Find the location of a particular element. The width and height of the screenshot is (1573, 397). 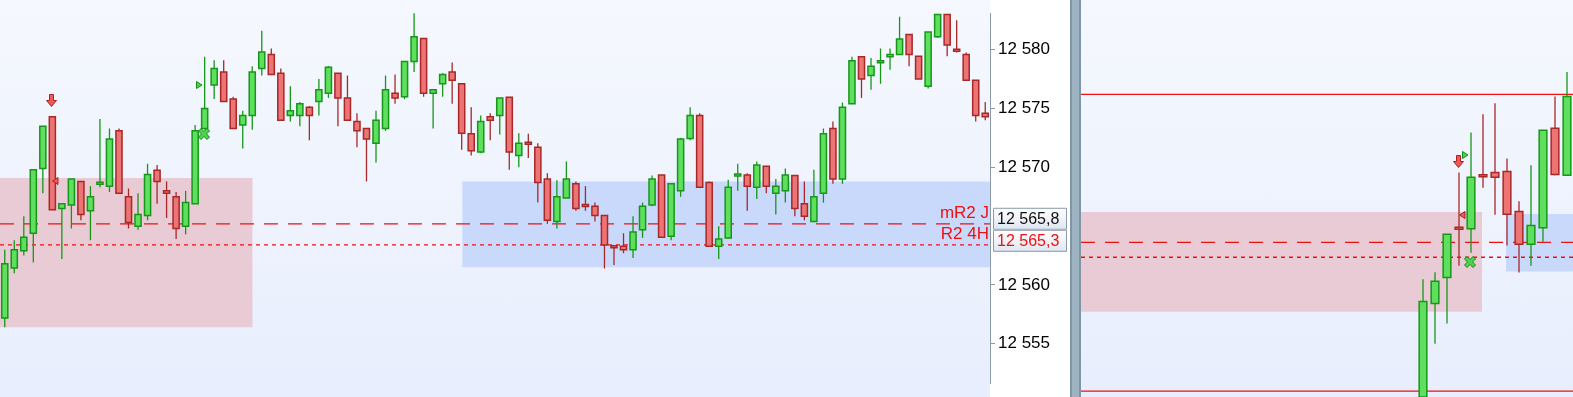

text: 12 565,8 is located at coordinates (1028, 219).